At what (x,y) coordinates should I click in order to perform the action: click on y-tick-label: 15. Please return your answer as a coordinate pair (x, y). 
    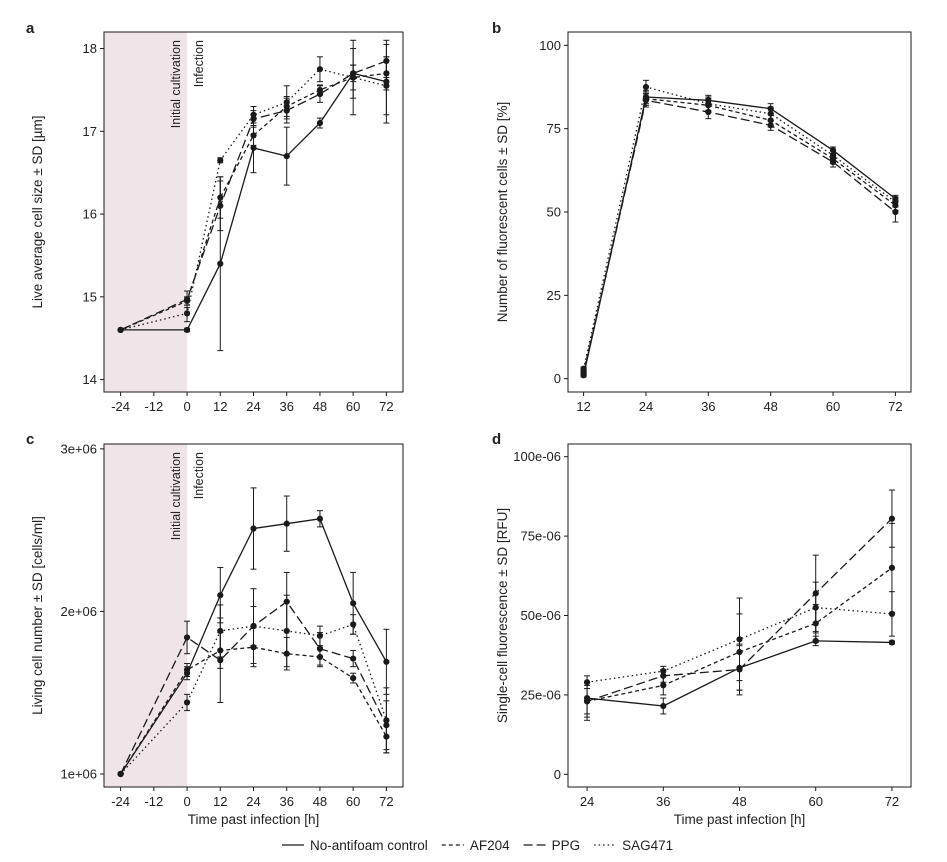
    Looking at the image, I should click on (90, 296).